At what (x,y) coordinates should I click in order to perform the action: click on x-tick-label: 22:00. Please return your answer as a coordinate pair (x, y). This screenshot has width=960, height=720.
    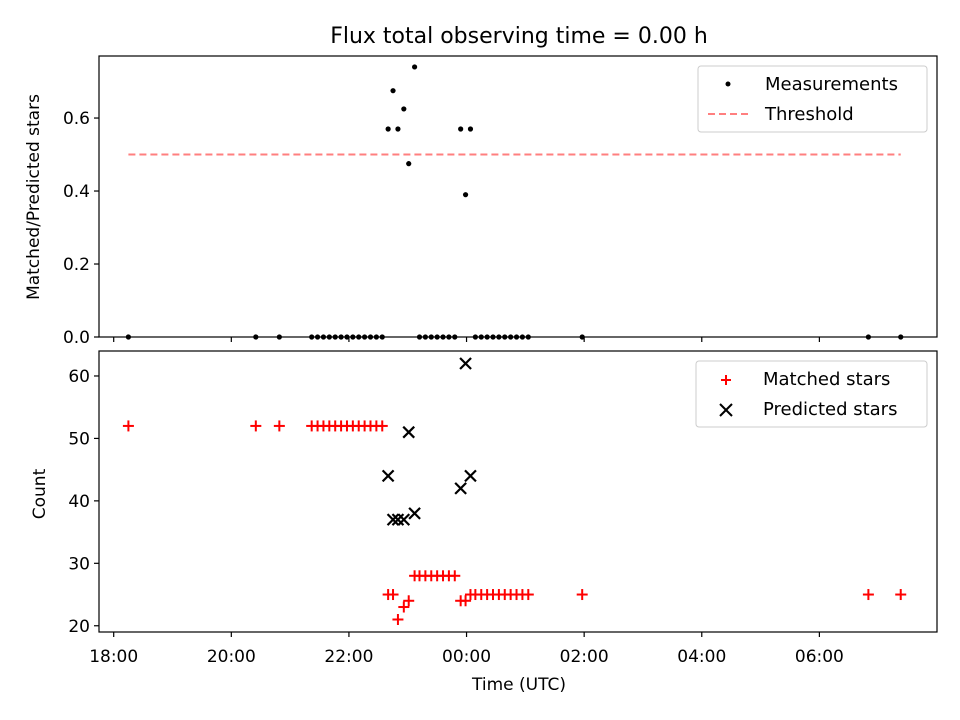
    Looking at the image, I should click on (348, 657).